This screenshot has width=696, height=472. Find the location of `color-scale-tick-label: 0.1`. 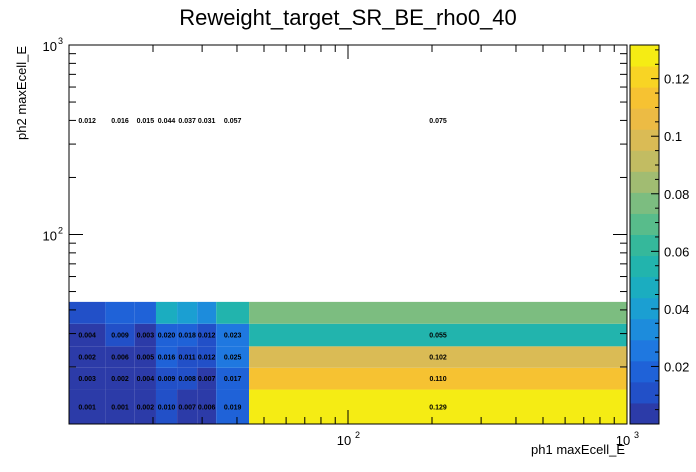

color-scale-tick-label: 0.1 is located at coordinates (673, 136).